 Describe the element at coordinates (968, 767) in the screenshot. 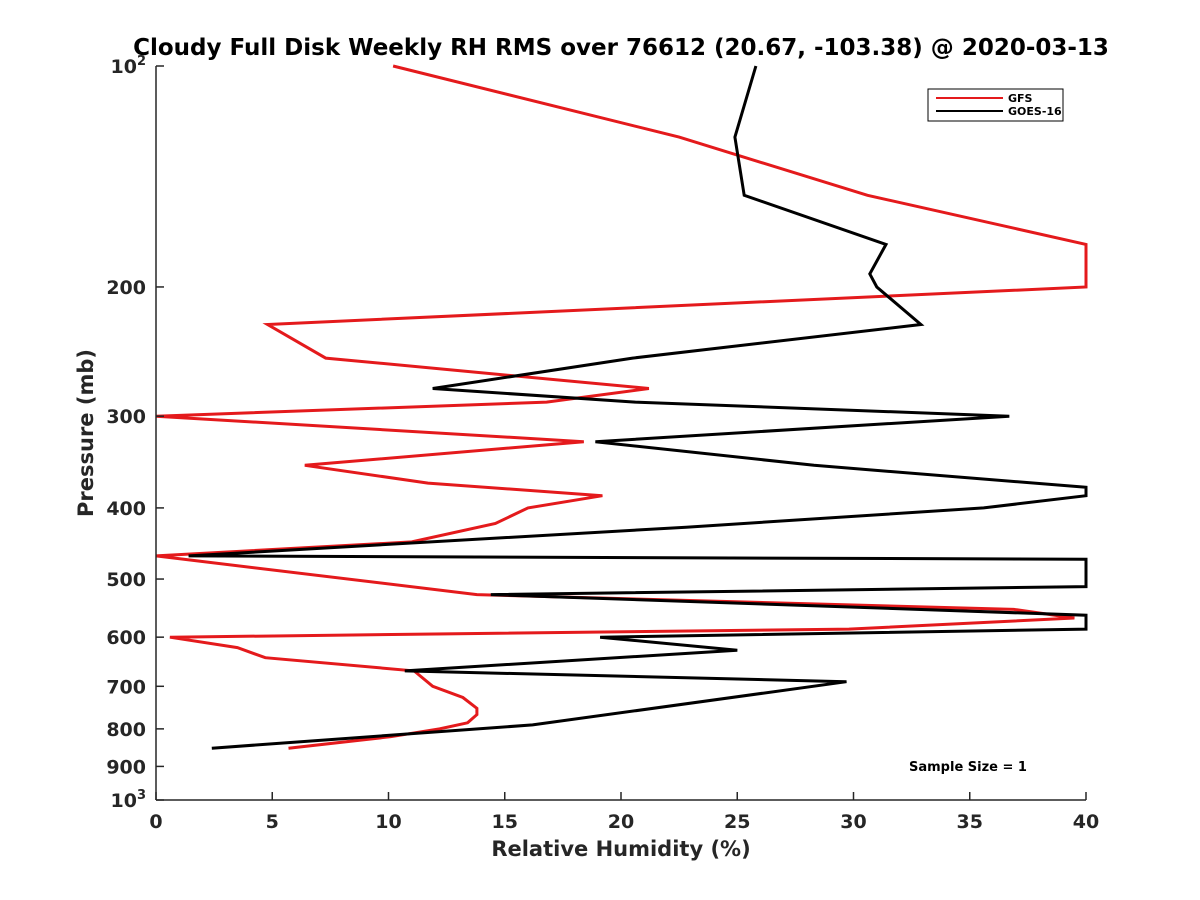

I see `sample-size-annotation: Sample Size = 1` at that location.